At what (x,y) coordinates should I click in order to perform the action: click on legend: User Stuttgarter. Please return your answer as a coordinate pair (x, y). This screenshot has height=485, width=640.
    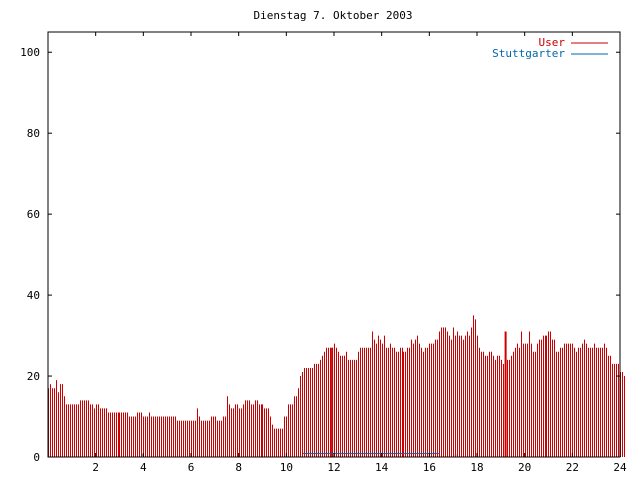
    Looking at the image, I should click on (550, 48).